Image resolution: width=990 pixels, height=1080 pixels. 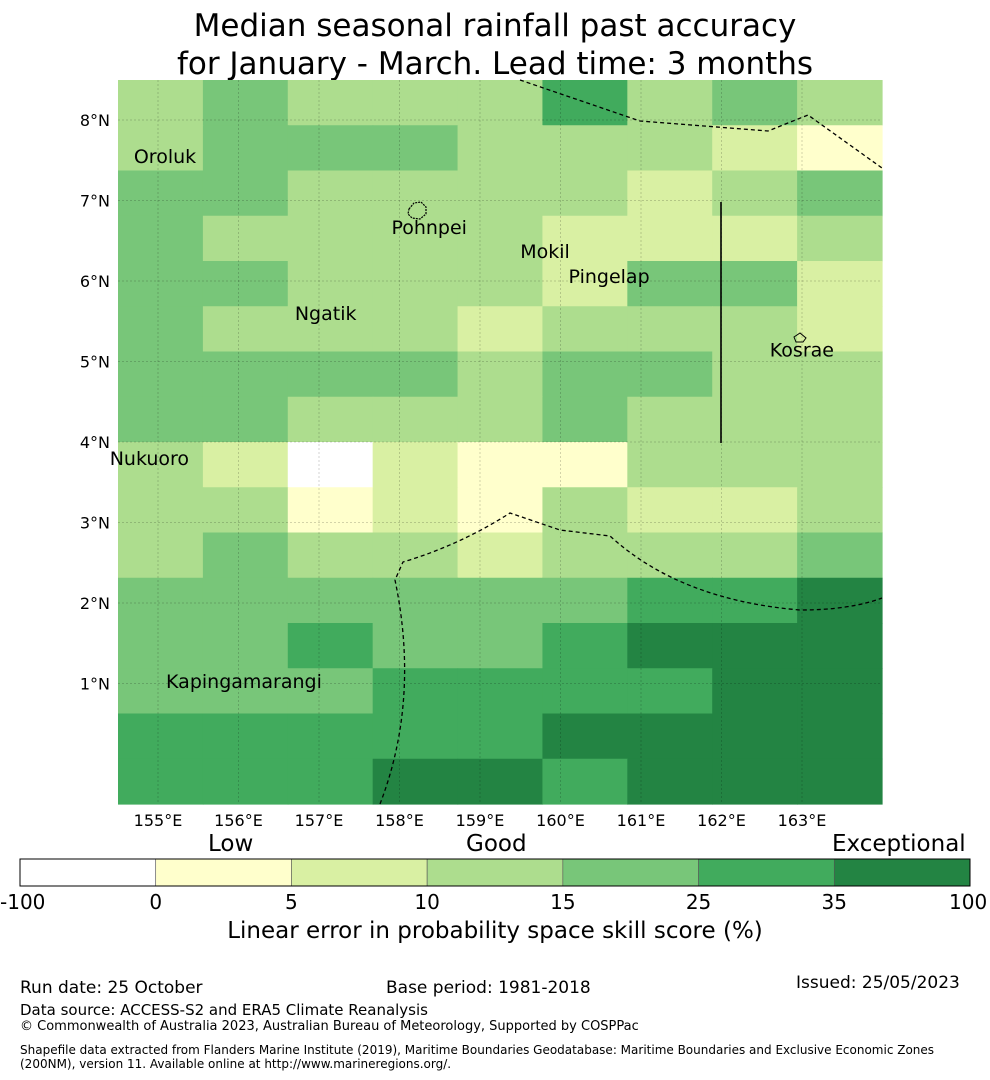 What do you see at coordinates (95, 362) in the screenshot?
I see `latitude-label: 5°N` at bounding box center [95, 362].